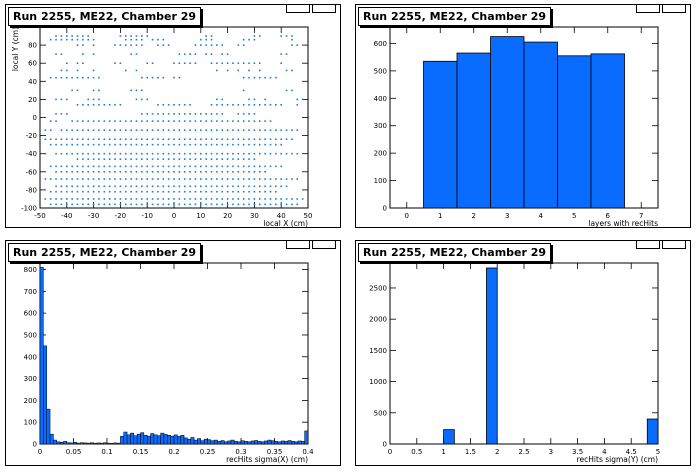  I want to click on x-axis-label: recHits sigma(X) (cm), so click(267, 459).